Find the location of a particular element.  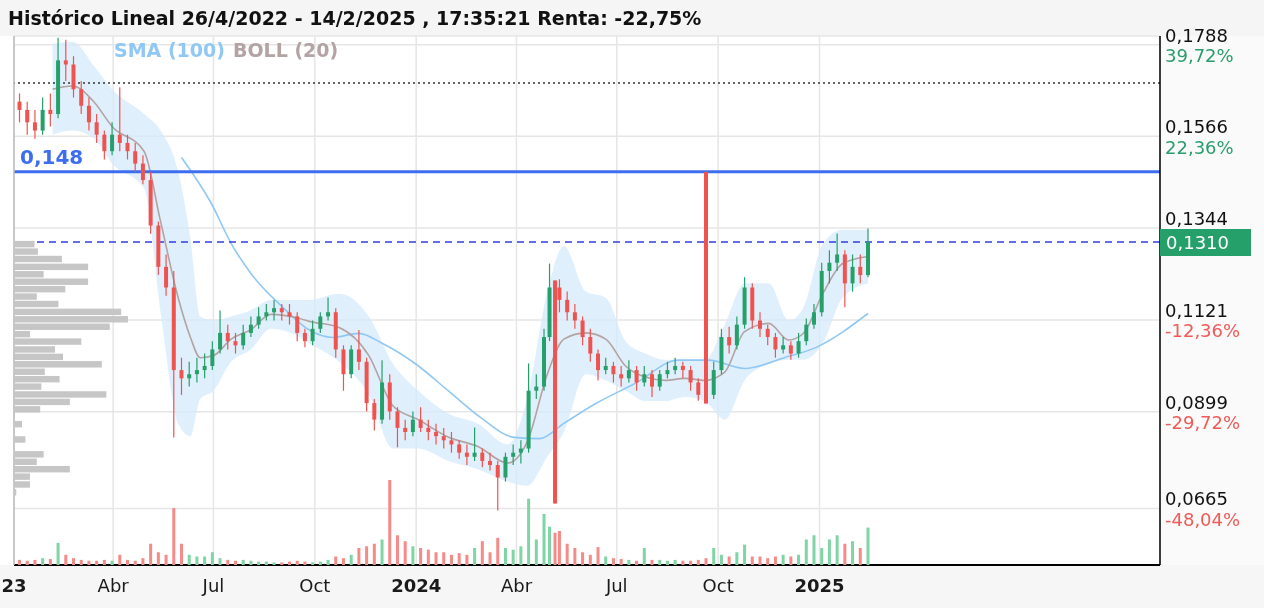

x-tick-label: 2025 is located at coordinates (819, 585).